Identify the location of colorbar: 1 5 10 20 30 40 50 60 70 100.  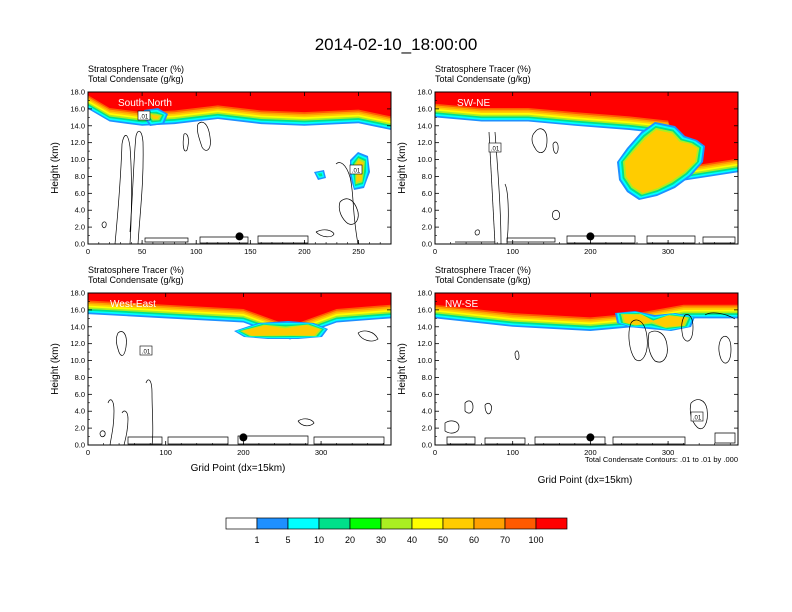
(396, 531).